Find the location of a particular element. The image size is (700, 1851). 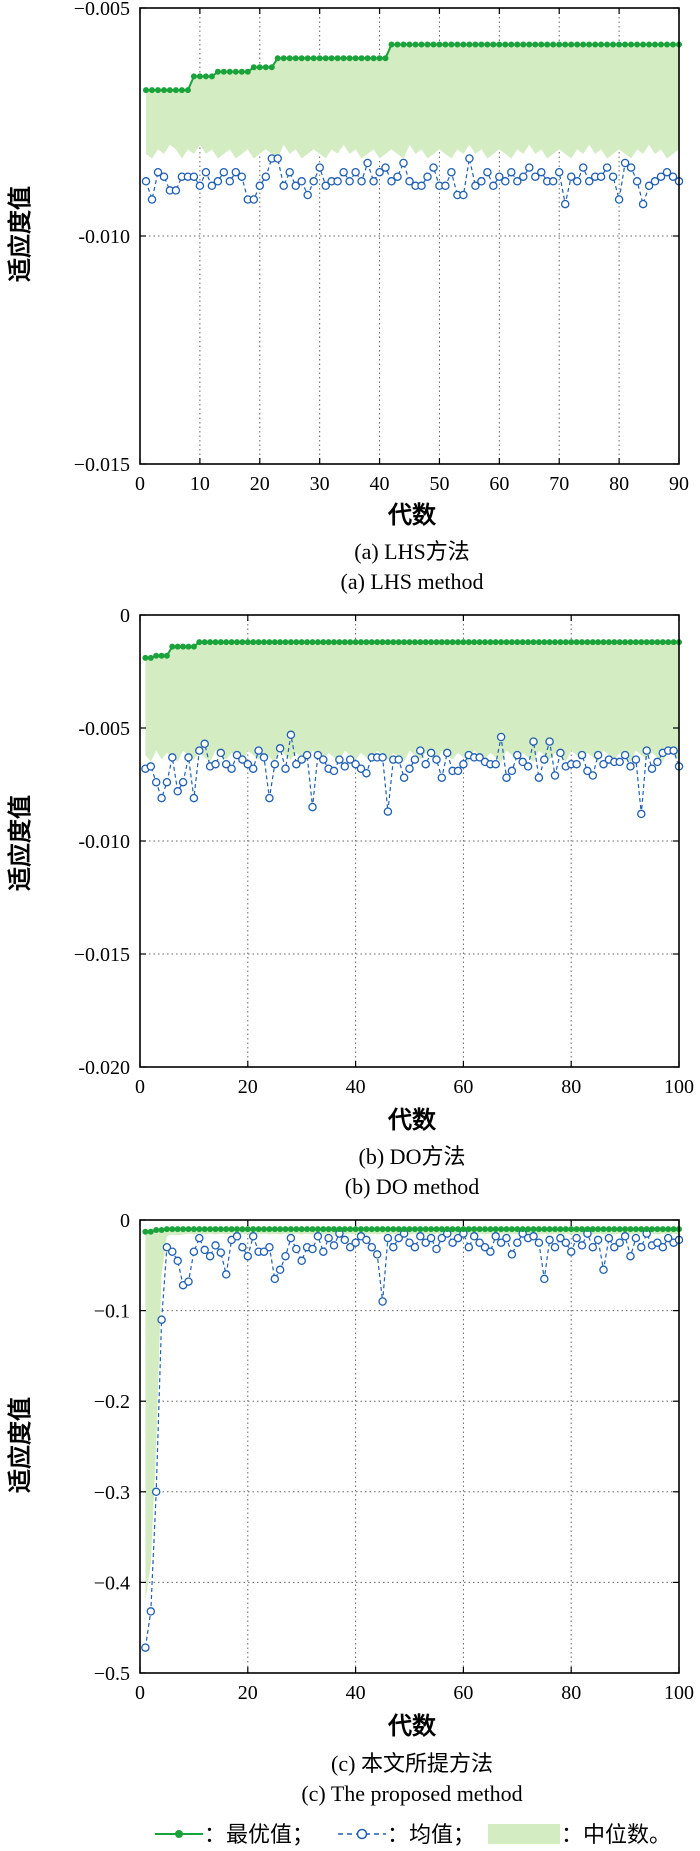

panel-caption-en: (a) LHS method is located at coordinates (412, 581).